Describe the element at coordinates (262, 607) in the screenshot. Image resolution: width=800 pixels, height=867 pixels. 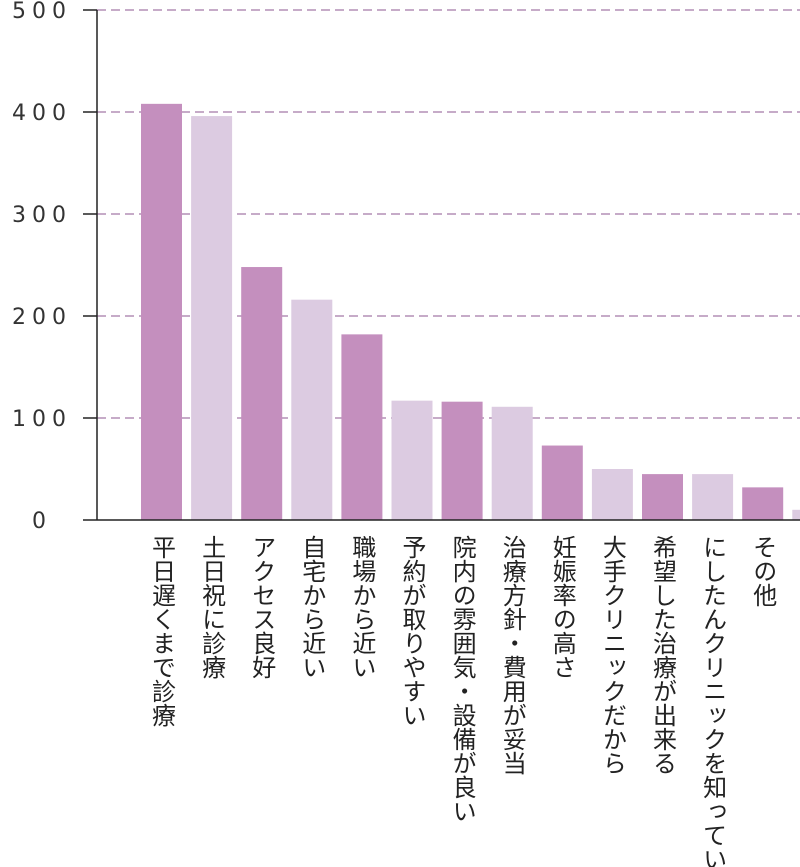
I see `category-label-2: アクセス良好` at that location.